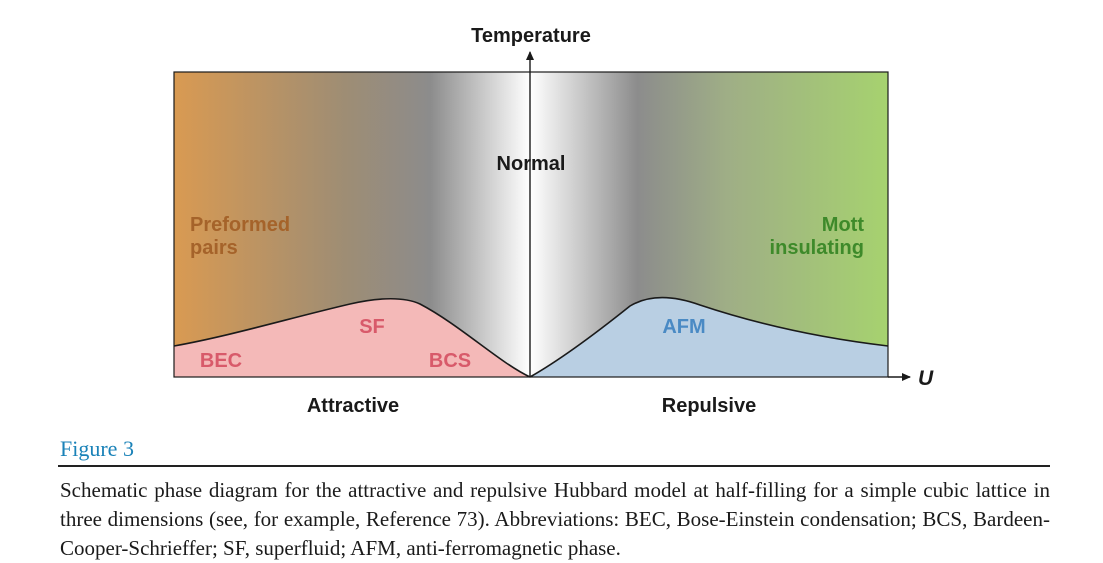 The image size is (1103, 563). I want to click on preformed-pairs-label-line1: Preformed, so click(240, 225).